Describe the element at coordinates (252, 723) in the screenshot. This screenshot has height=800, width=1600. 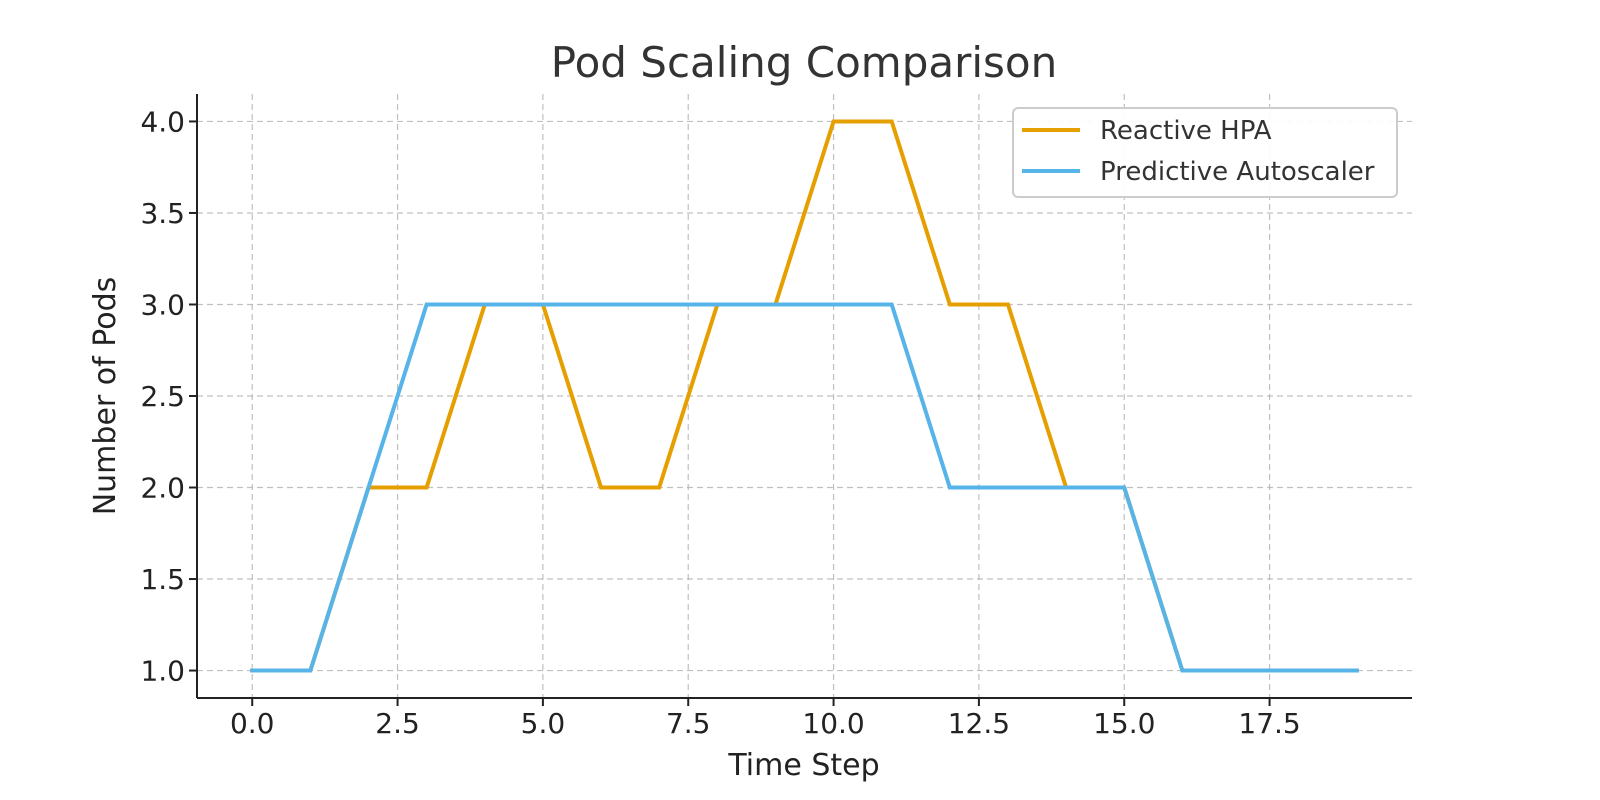
I see `x-tick-label: 0.0` at that location.